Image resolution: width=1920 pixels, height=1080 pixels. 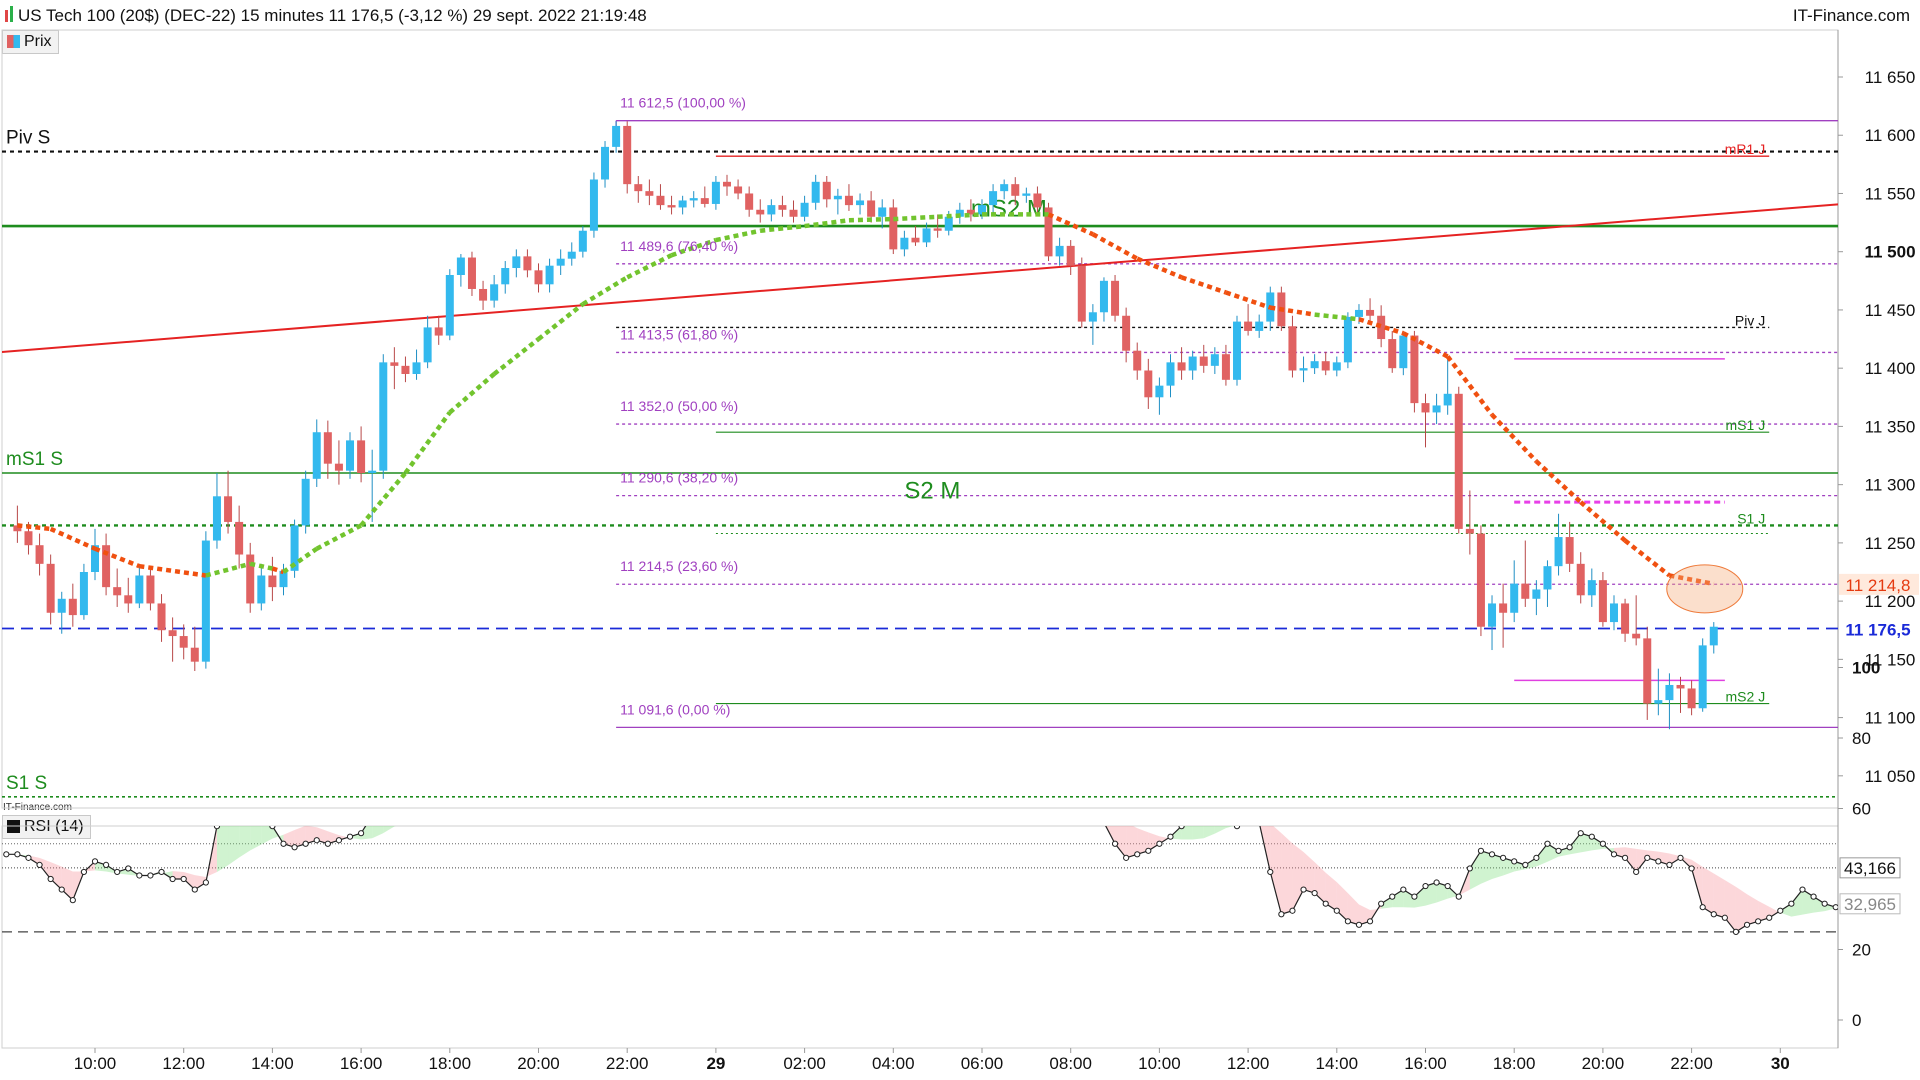 What do you see at coordinates (1870, 904) in the screenshot?
I see `rsi-signal-badge` at bounding box center [1870, 904].